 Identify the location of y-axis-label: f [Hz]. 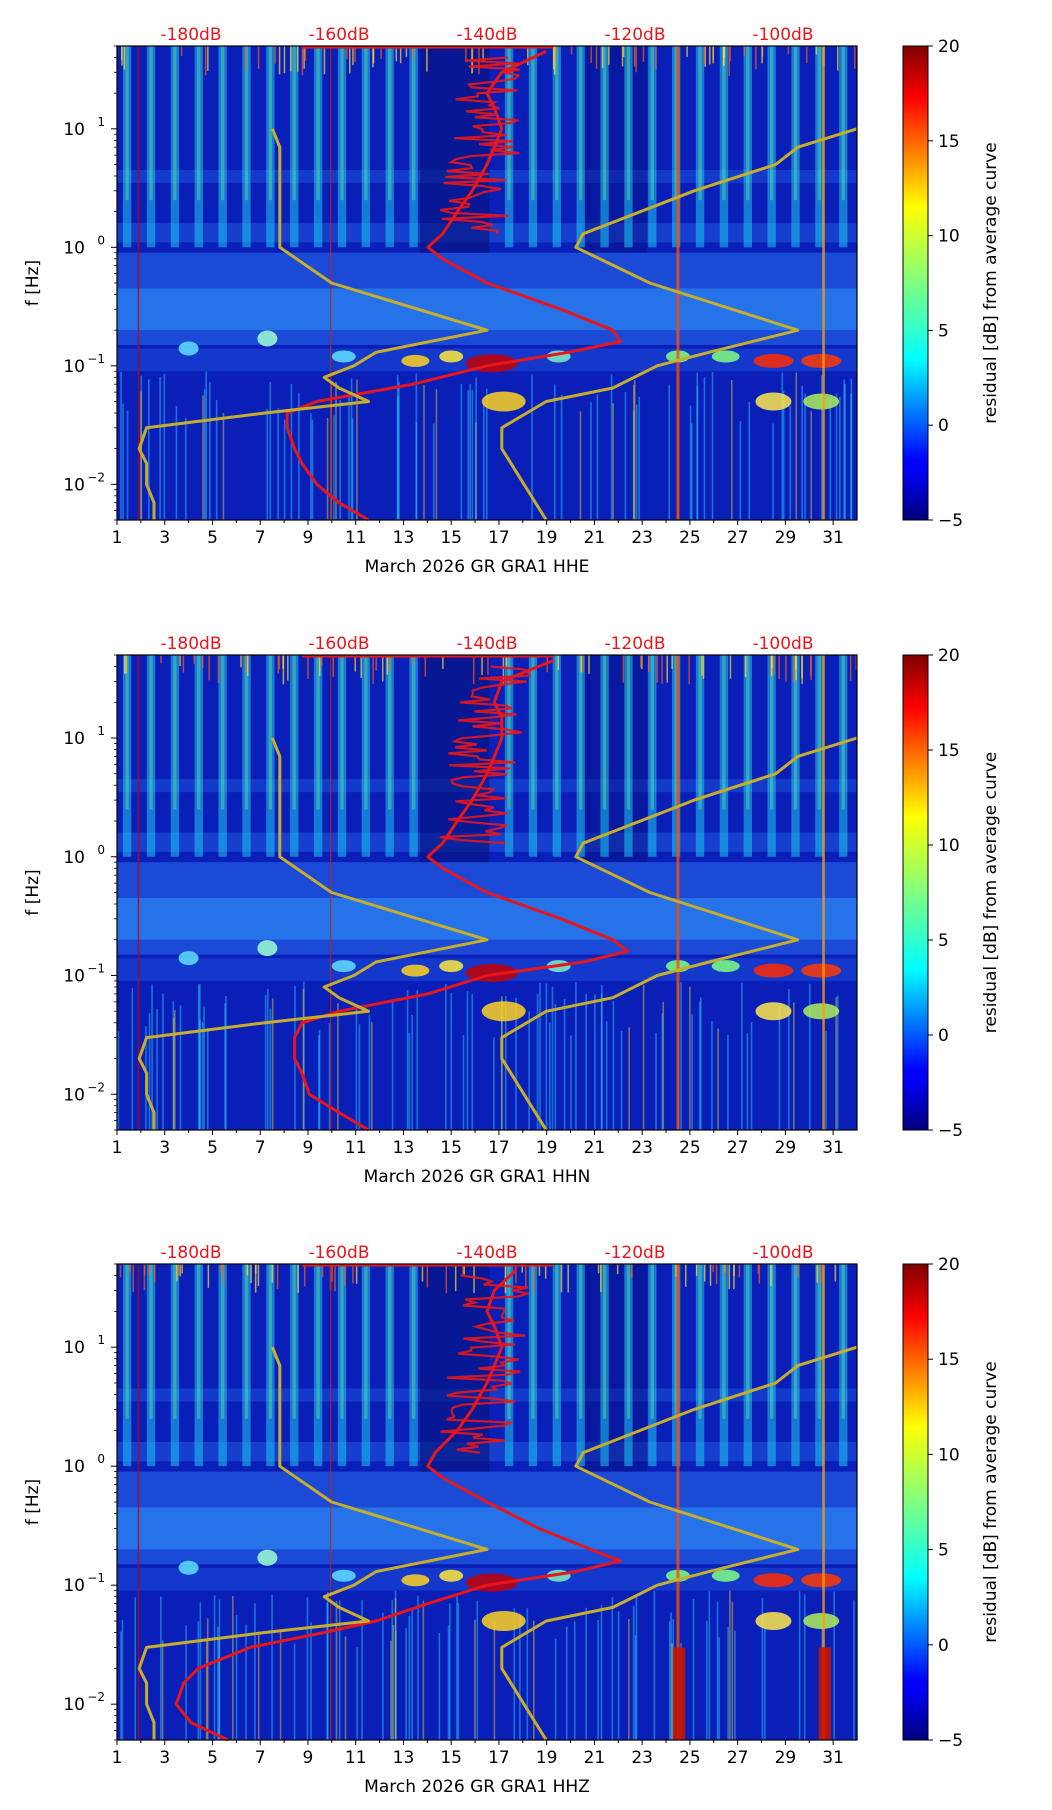
(33, 283).